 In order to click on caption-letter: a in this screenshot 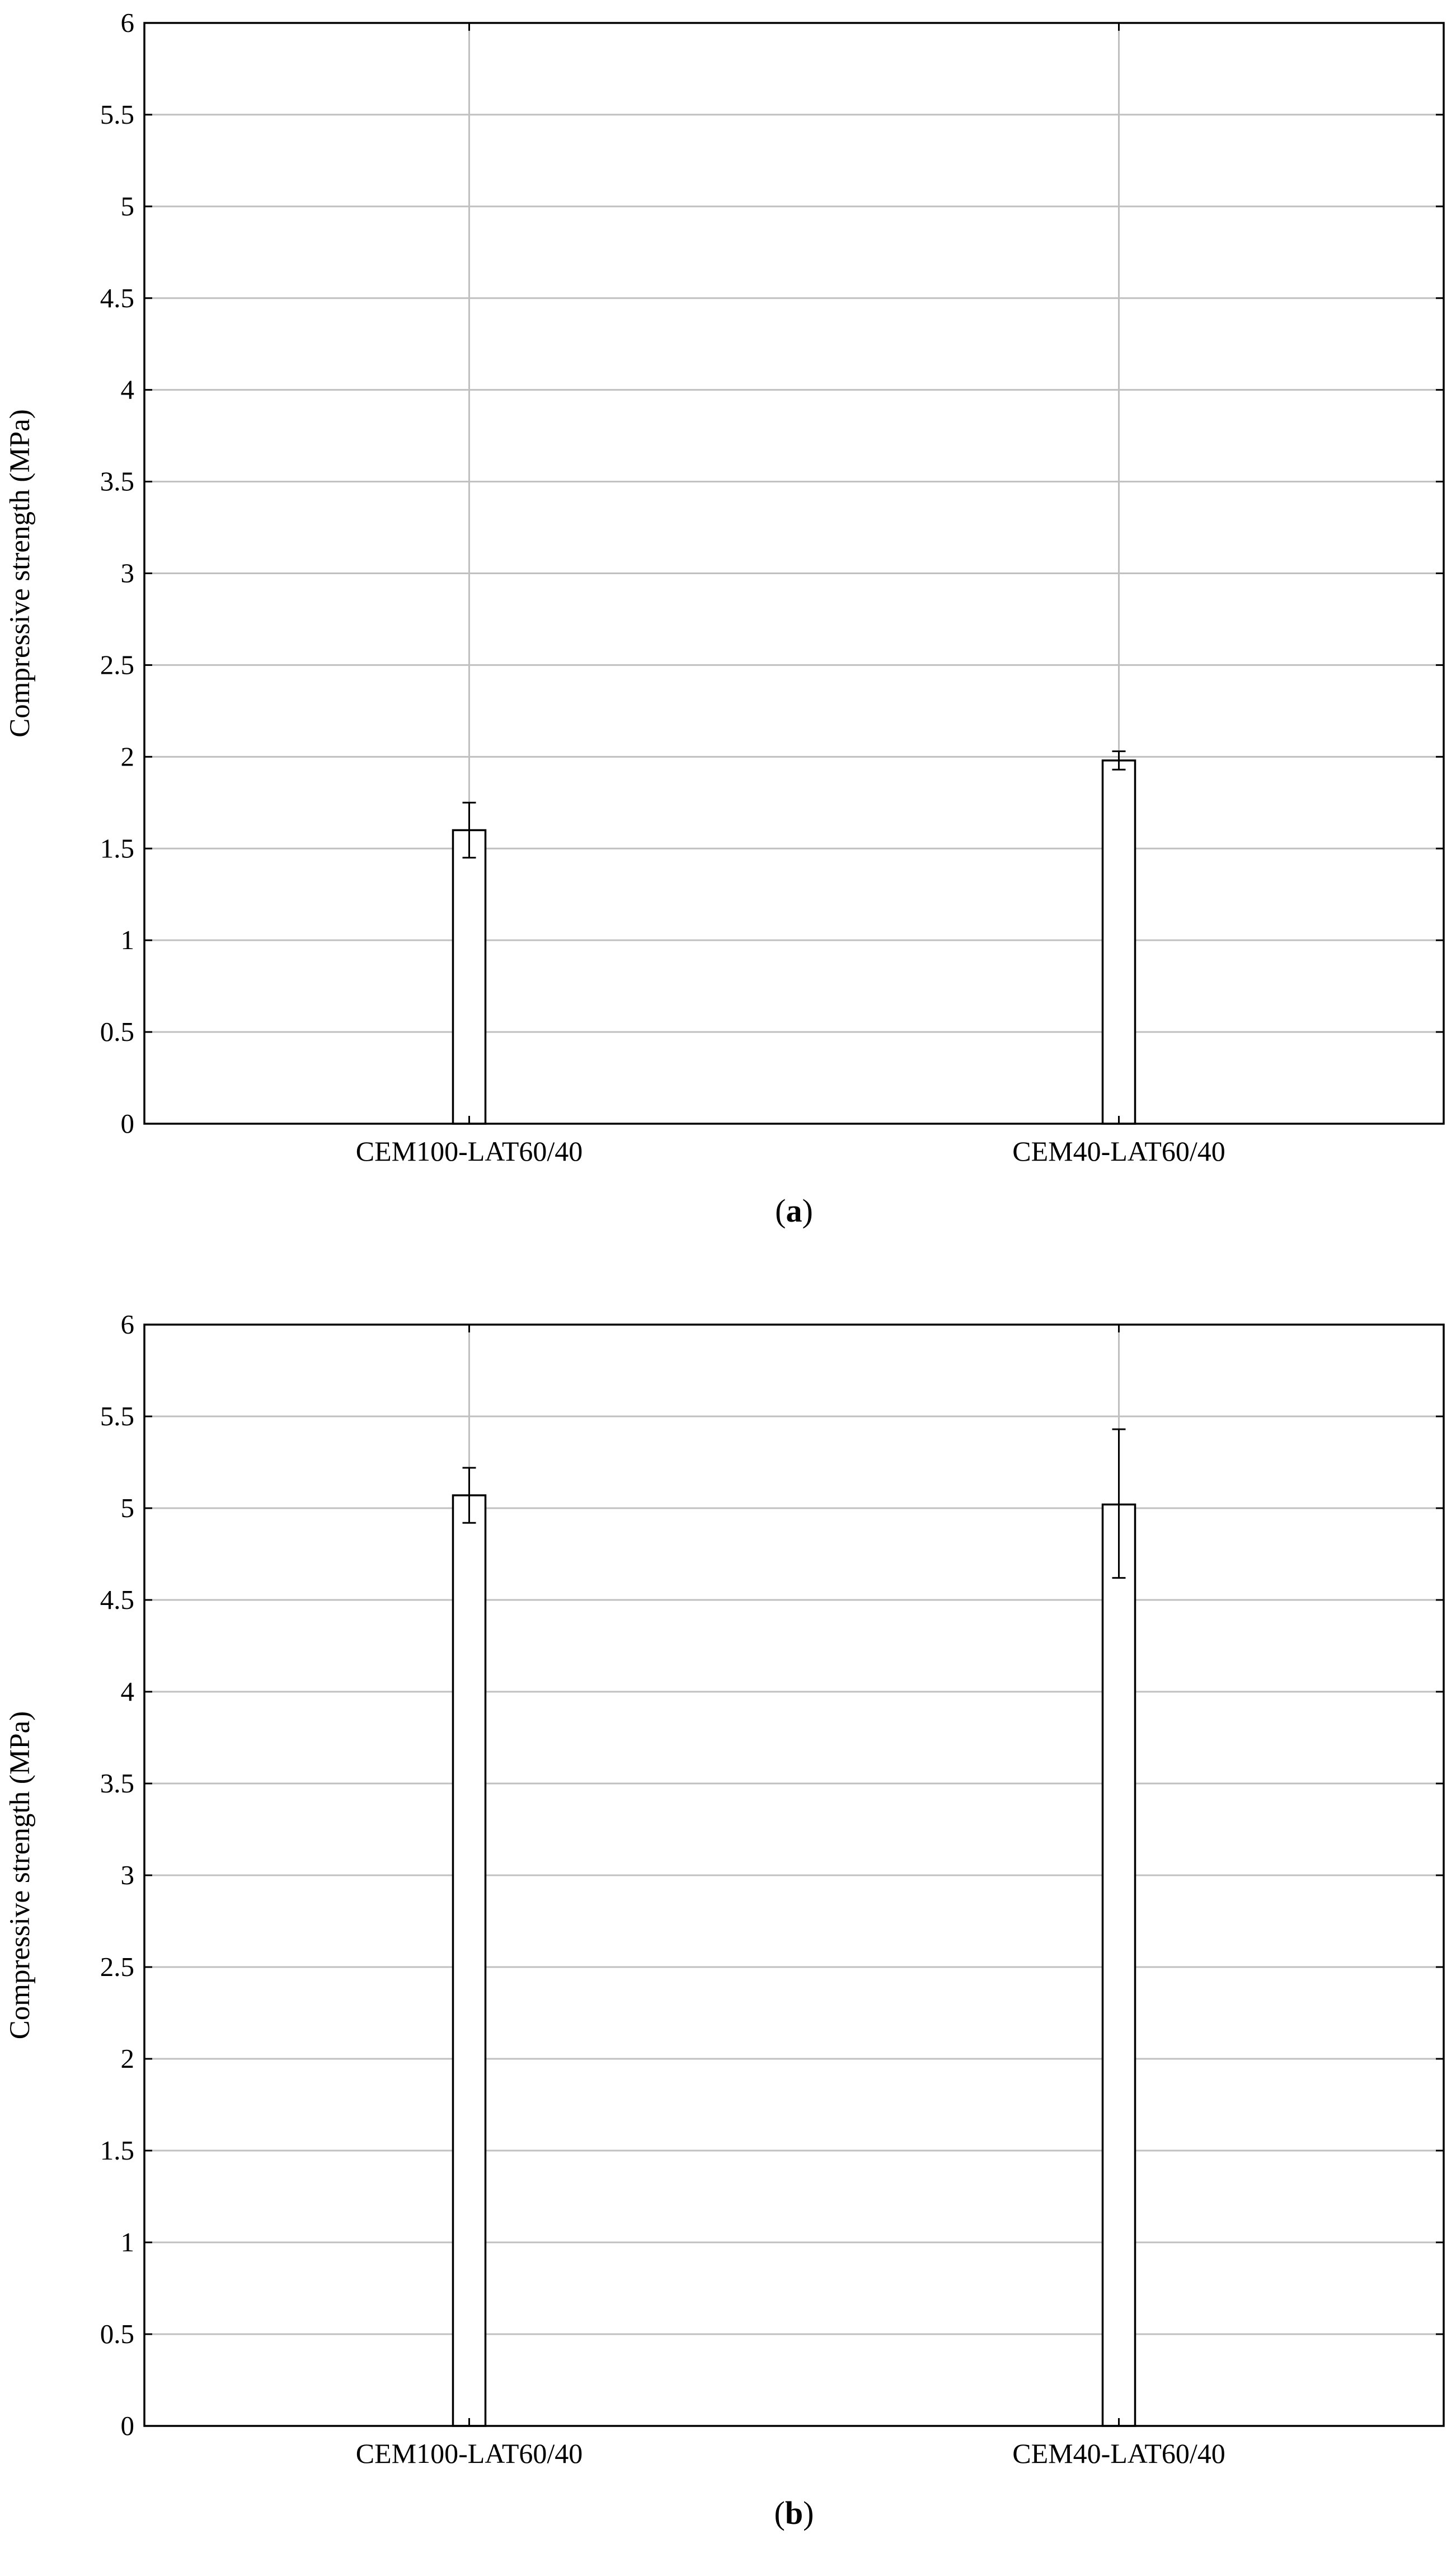, I will do `click(794, 1211)`.